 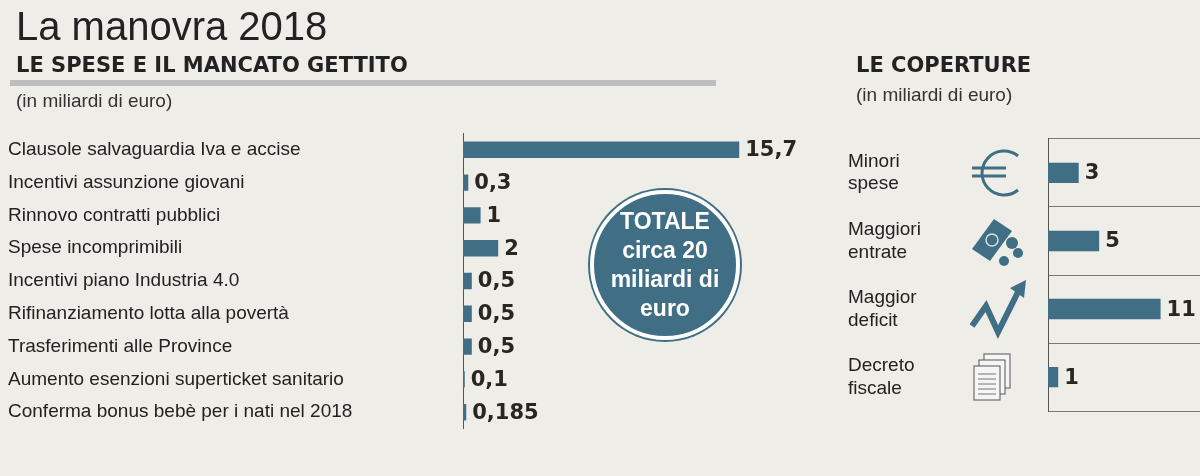 I want to click on chart-title: LE COPERTURE, so click(x=944, y=65).